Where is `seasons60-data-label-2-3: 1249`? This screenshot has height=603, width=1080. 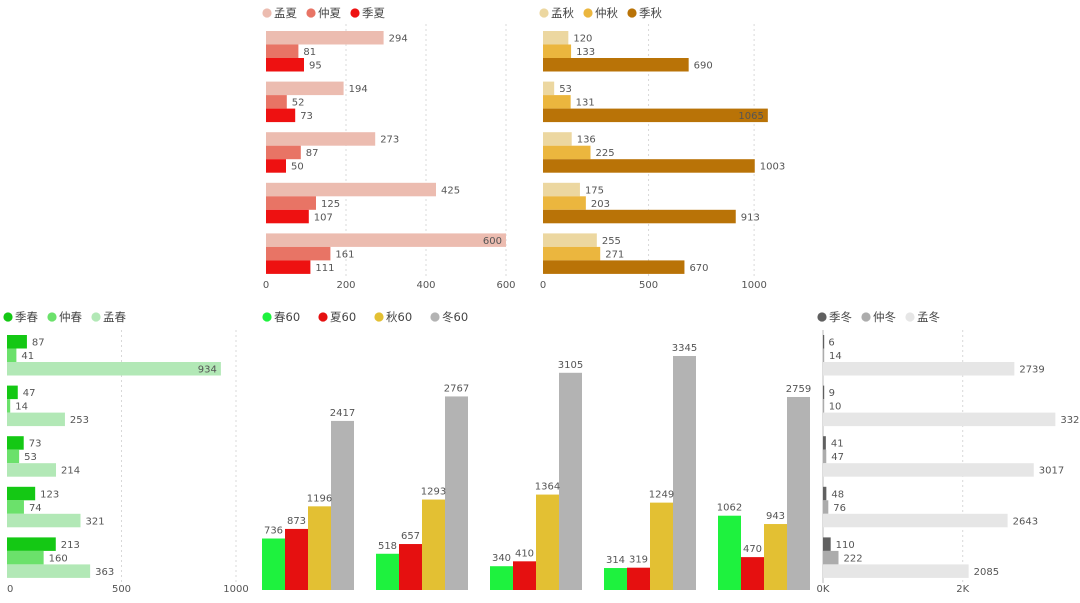
seasons60-data-label-2-3: 1249 is located at coordinates (661, 495).